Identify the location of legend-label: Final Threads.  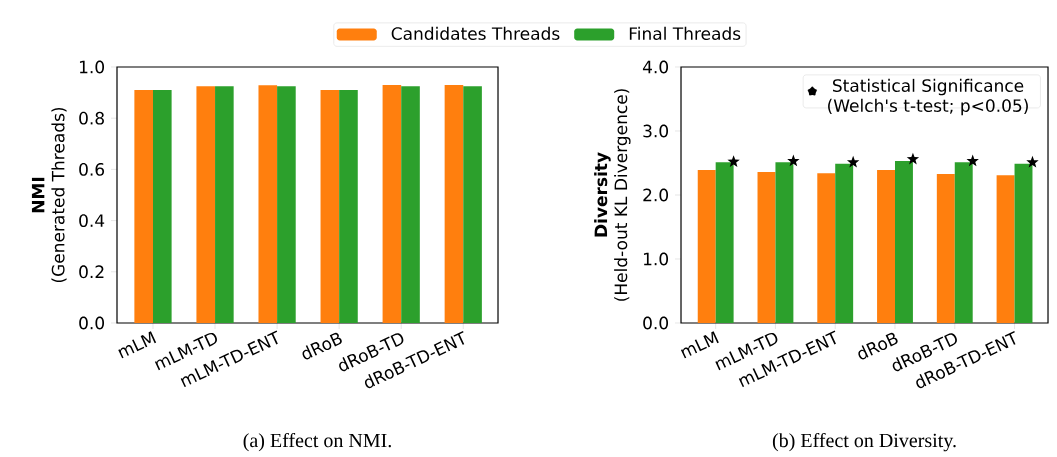
(685, 33).